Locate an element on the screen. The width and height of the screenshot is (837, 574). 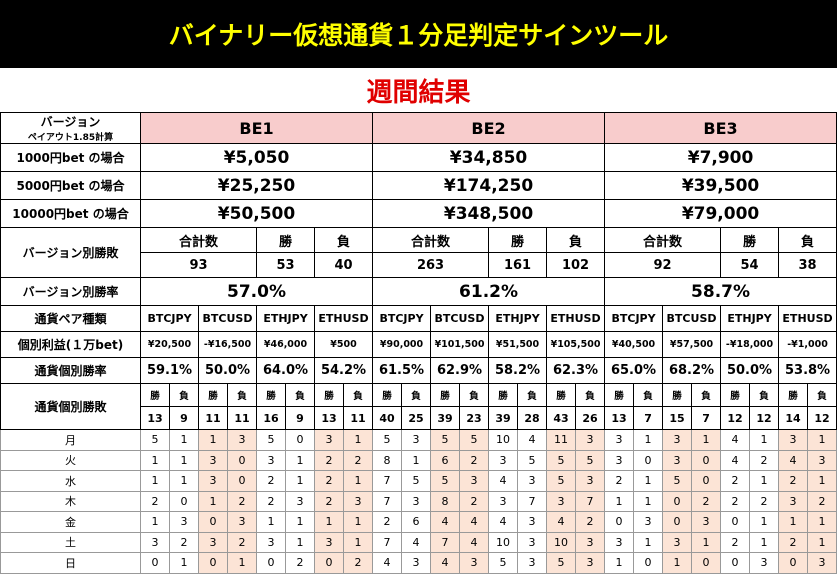
row-label: 5000円bet の場合 is located at coordinates (70, 185).